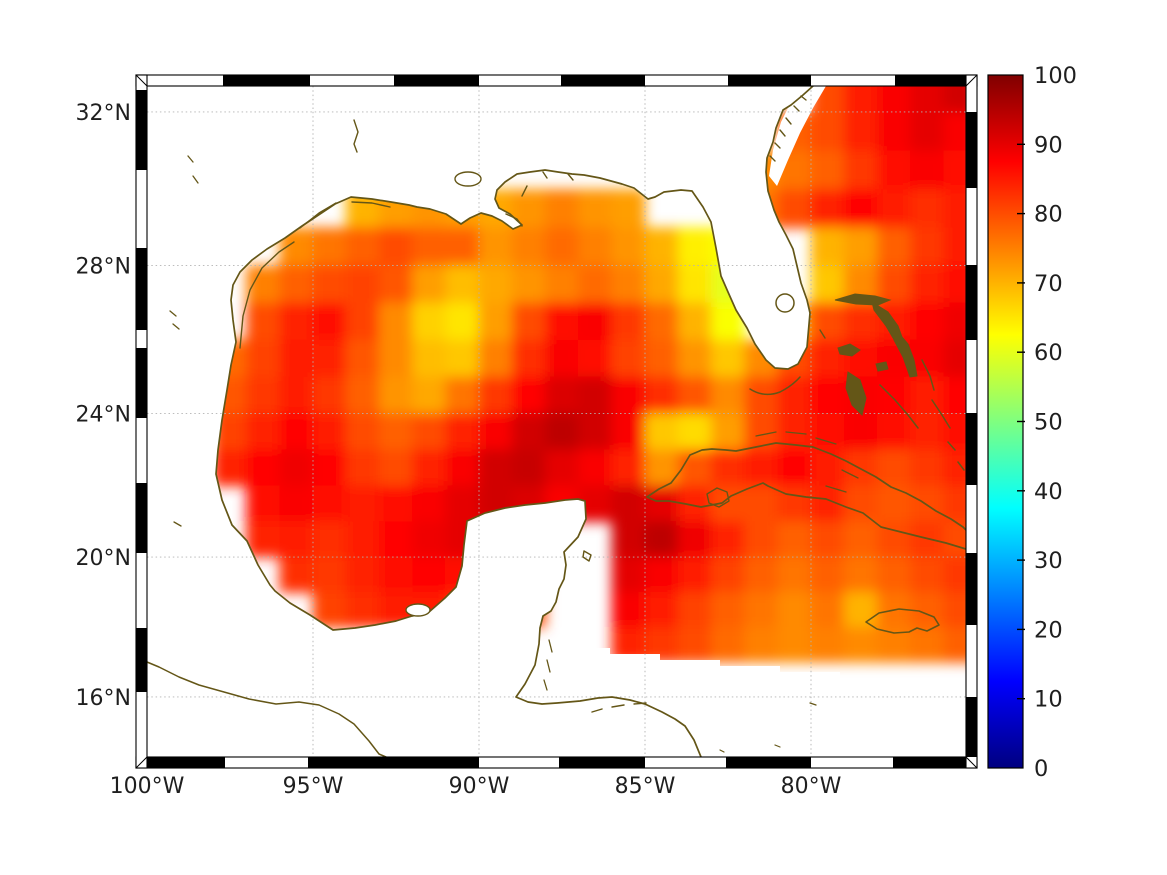 Image resolution: width=1167 pixels, height=875 pixels. Describe the element at coordinates (556, 762) in the screenshot. I see `frame-bottom-band` at that location.